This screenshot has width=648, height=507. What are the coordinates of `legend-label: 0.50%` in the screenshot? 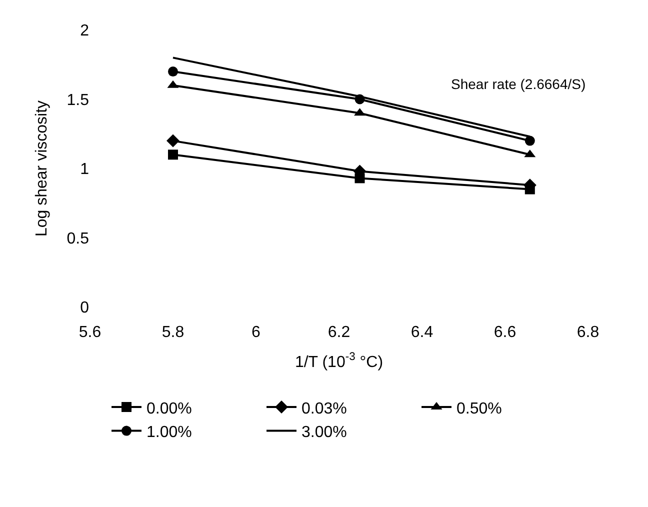 It's located at (479, 409).